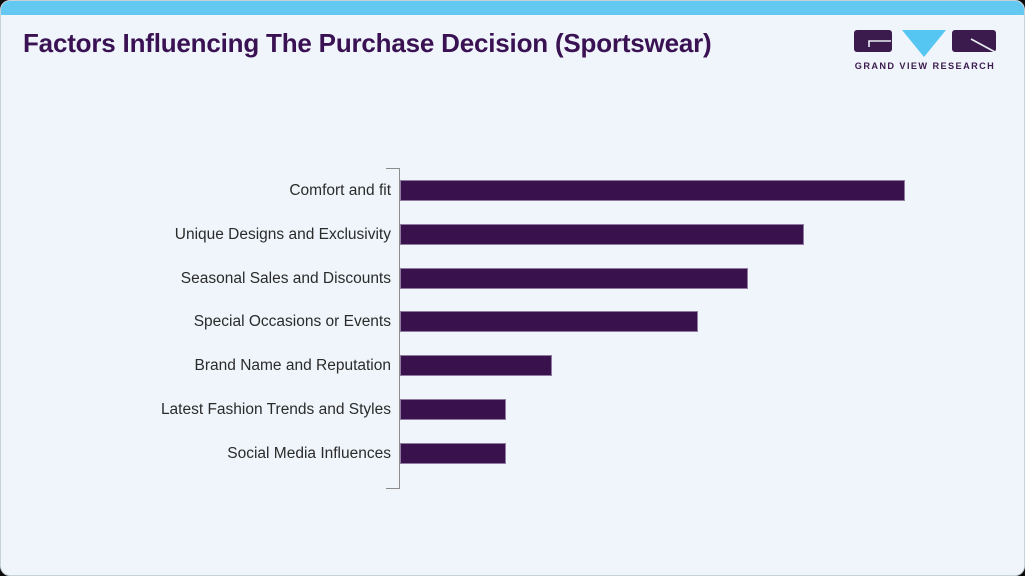  I want to click on bar-row: Seasonal Sales and Discounts, so click(512, 289).